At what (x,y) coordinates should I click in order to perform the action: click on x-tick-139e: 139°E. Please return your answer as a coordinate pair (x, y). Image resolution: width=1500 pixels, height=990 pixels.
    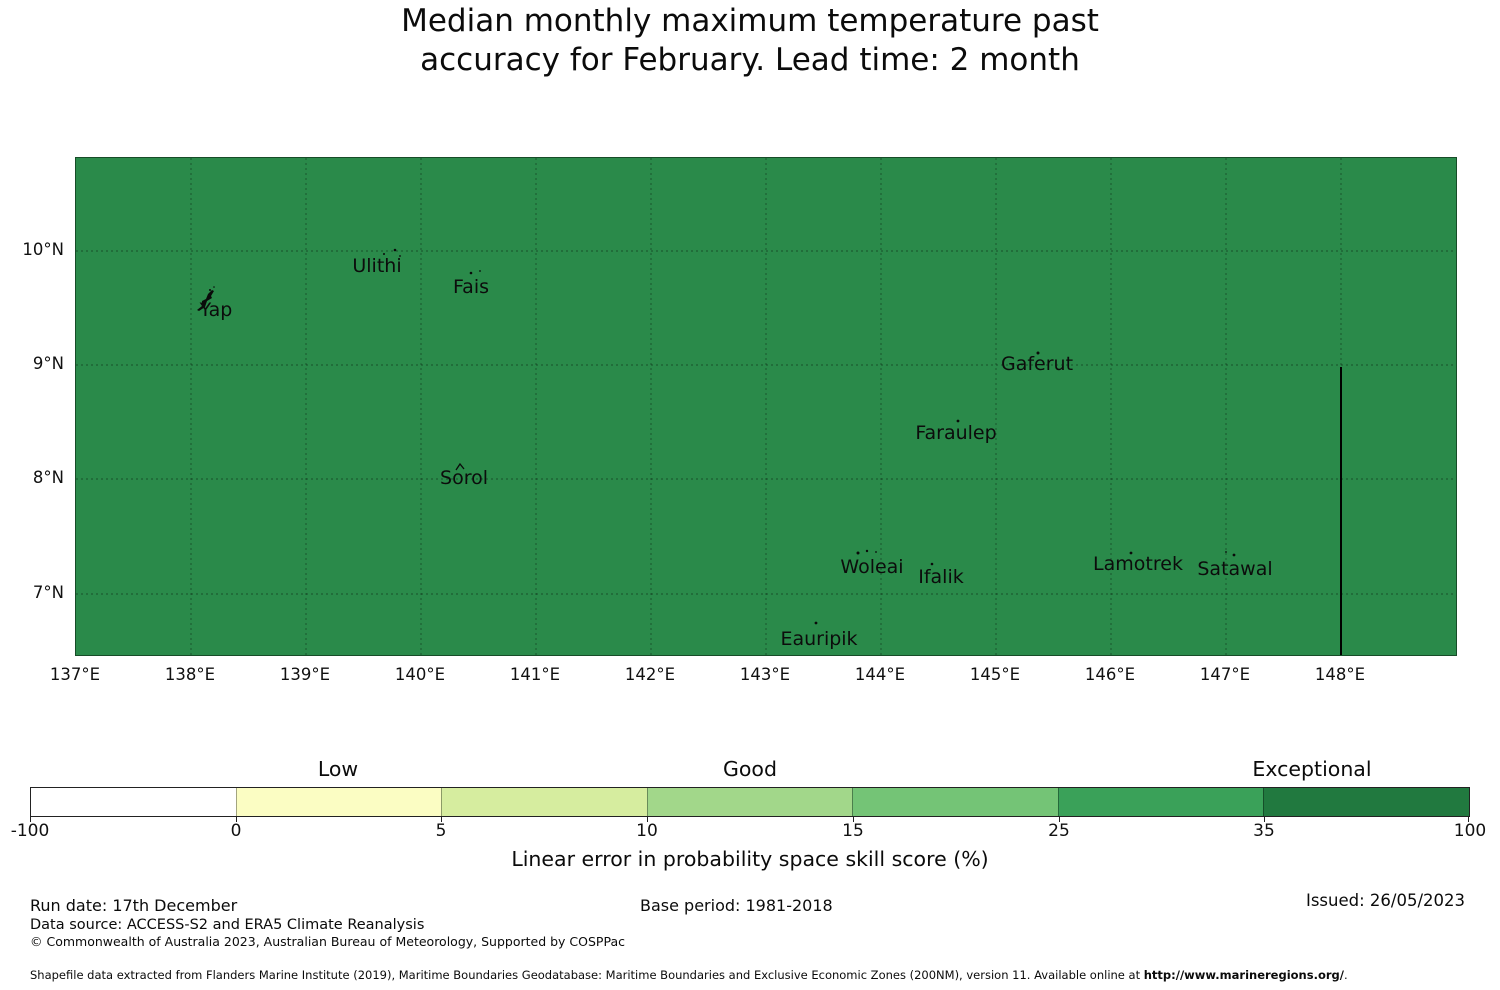
    Looking at the image, I should click on (305, 674).